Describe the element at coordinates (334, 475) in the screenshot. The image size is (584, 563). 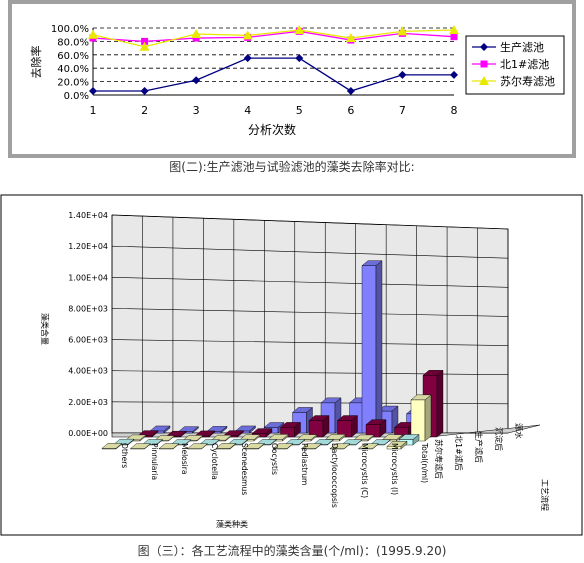
I see `chart2-x-tick-label: Dactylococcopsis` at that location.